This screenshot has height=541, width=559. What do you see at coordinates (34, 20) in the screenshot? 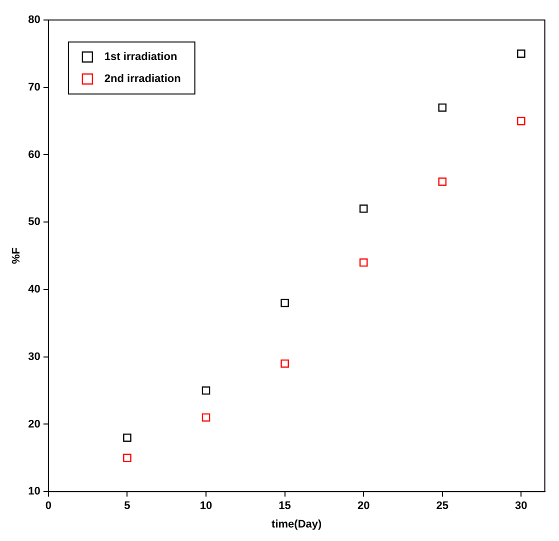
I see `y-tick-label: 80` at bounding box center [34, 20].